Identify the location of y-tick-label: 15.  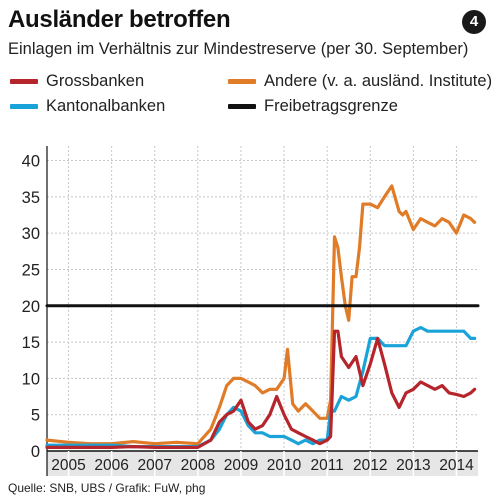
(31, 343).